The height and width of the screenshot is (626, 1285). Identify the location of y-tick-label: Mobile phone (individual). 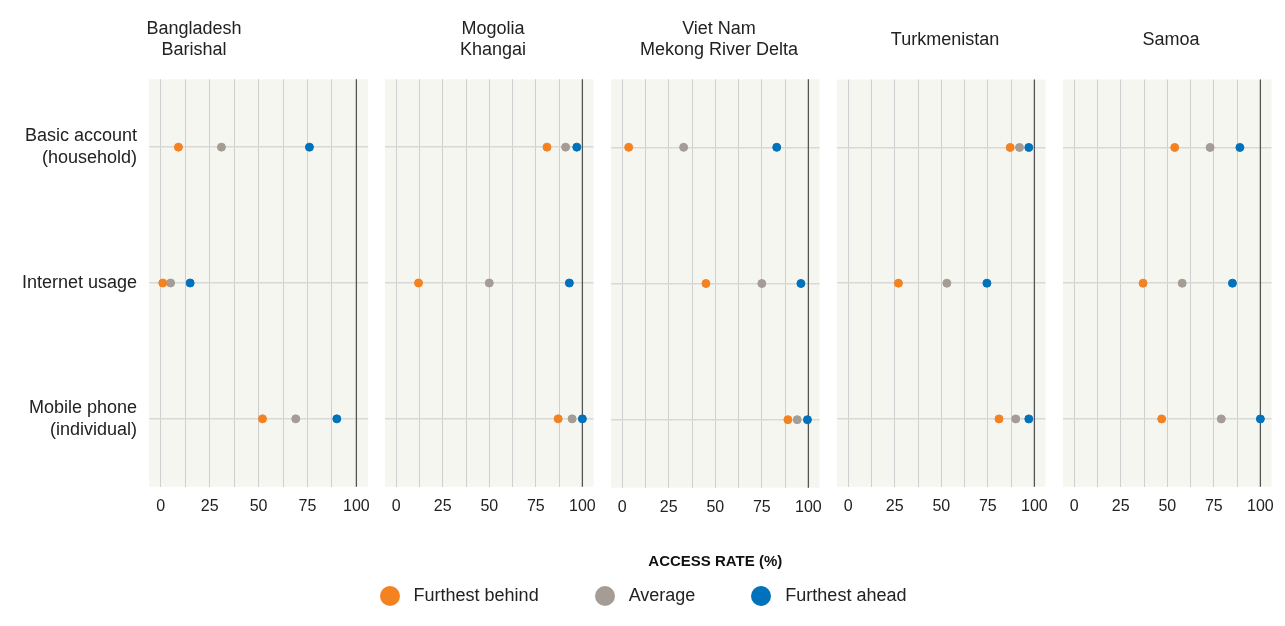
(83, 418).